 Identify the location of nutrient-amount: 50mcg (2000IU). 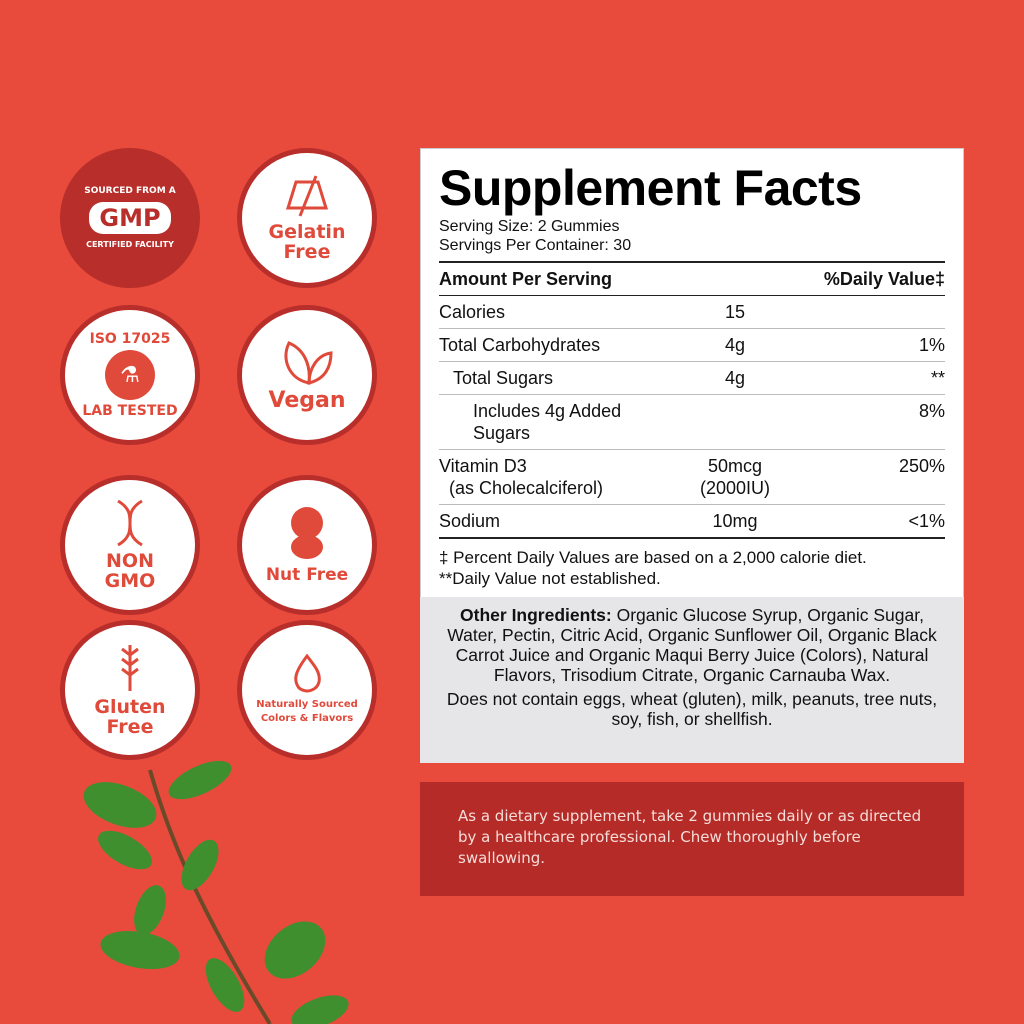
(735, 477).